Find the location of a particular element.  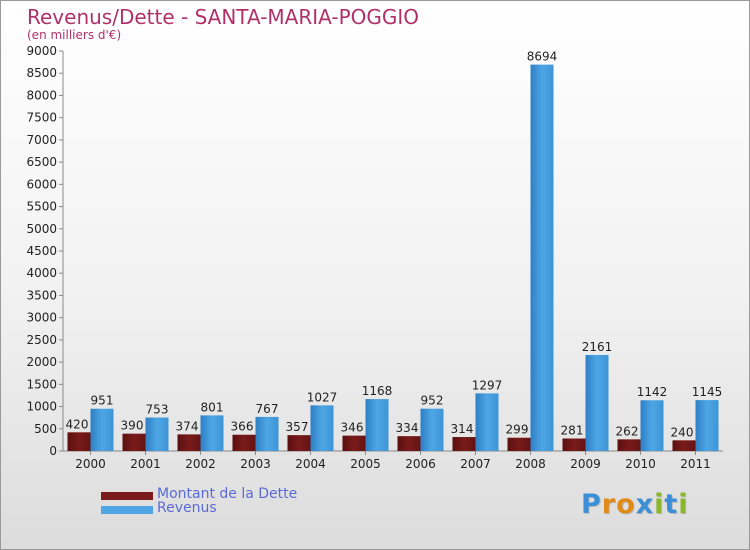

revenue-value-label: 952 is located at coordinates (432, 401).